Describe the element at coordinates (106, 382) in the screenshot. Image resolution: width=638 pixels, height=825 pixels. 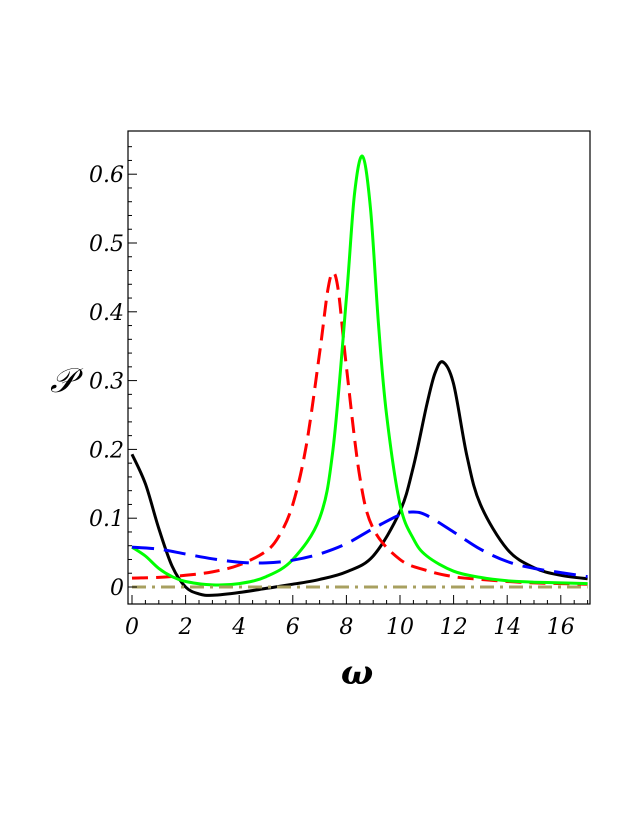
I see `y-tick-label-0.3: 0.3` at that location.